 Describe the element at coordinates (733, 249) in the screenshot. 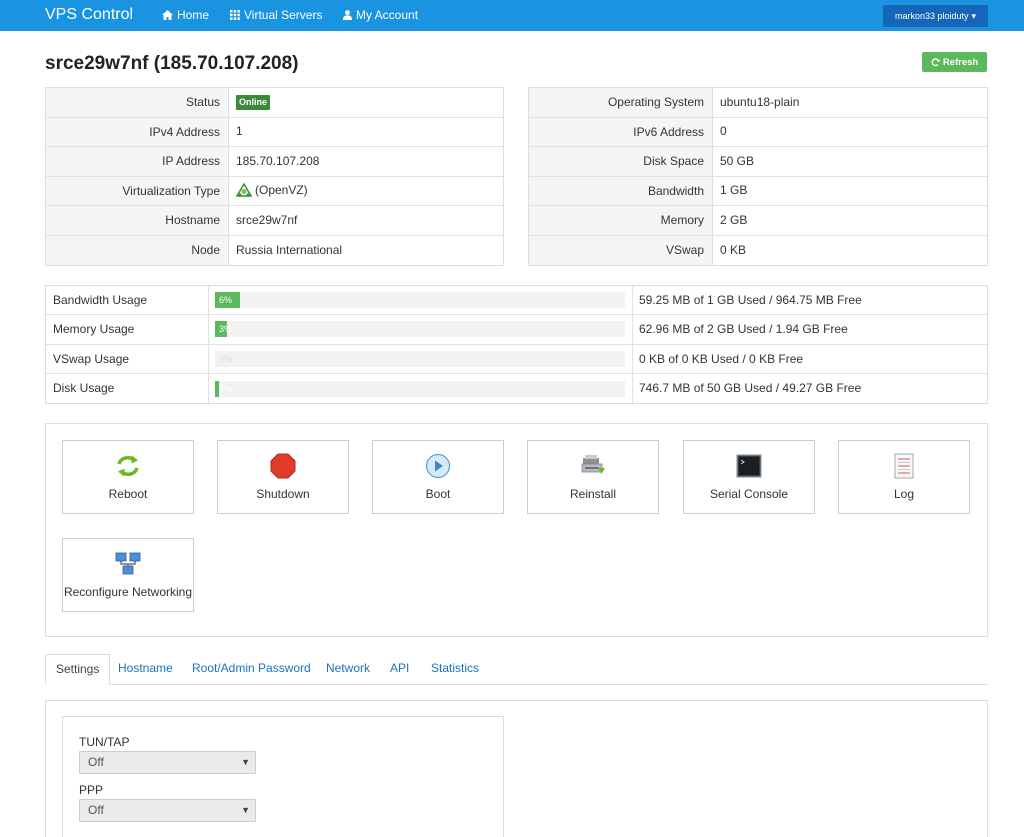

I see `info-value: 0 KB` at that location.